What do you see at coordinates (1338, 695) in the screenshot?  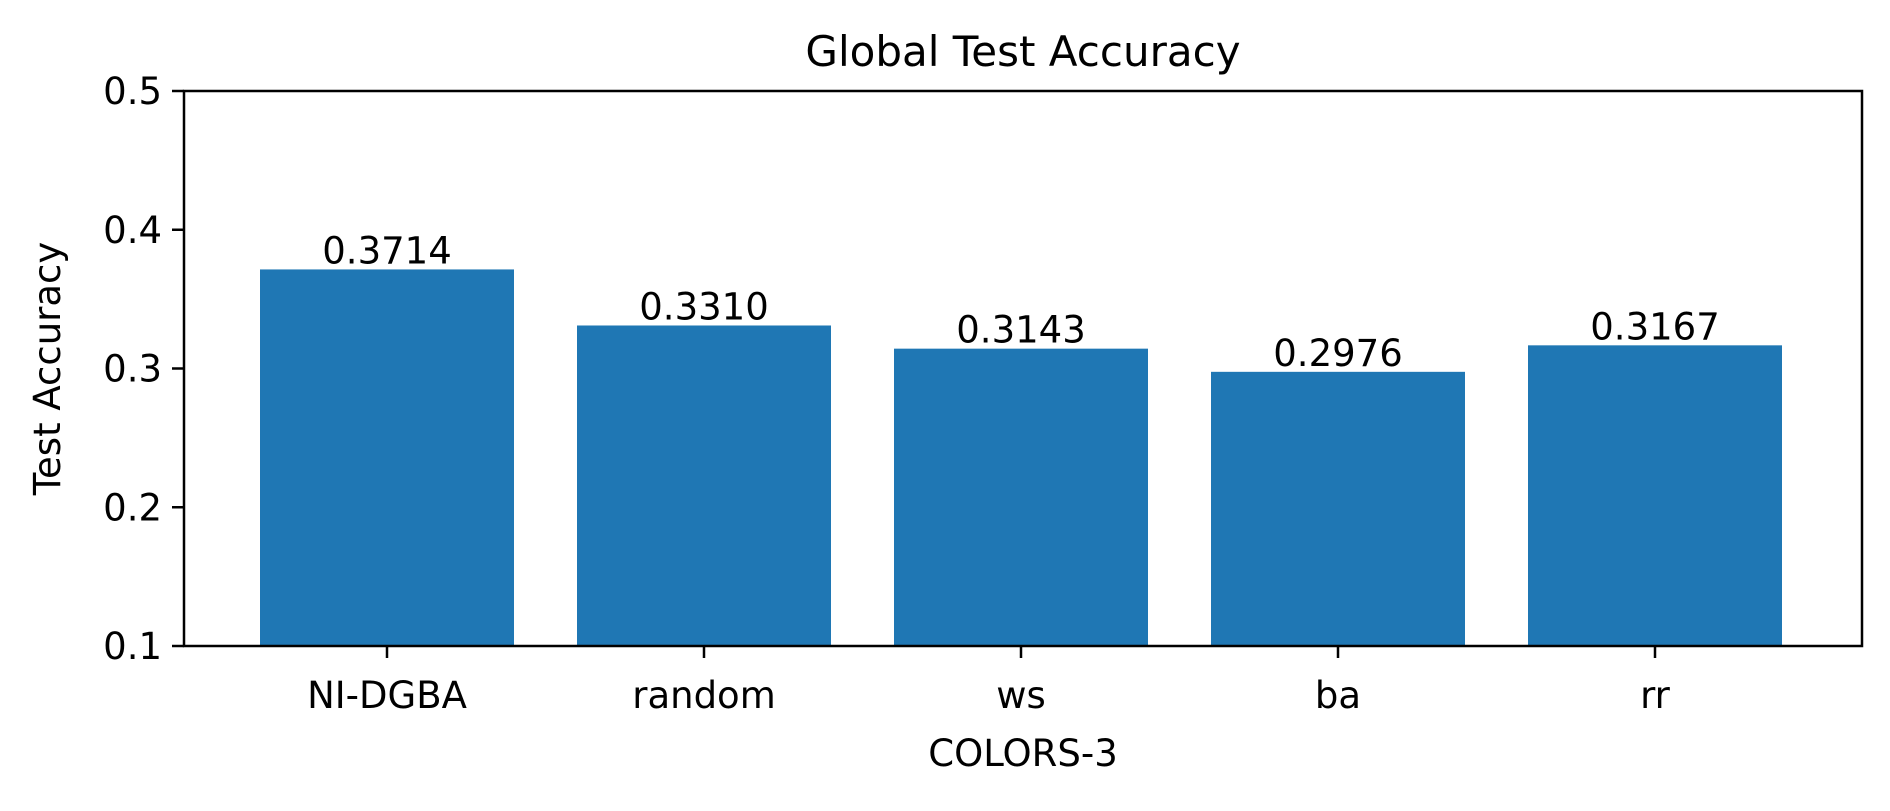 I see `x-tick-label: ba` at bounding box center [1338, 695].